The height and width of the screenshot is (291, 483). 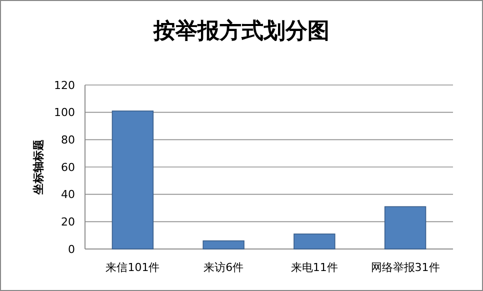 I want to click on x-tick-label: 来电11件, so click(x=314, y=267).